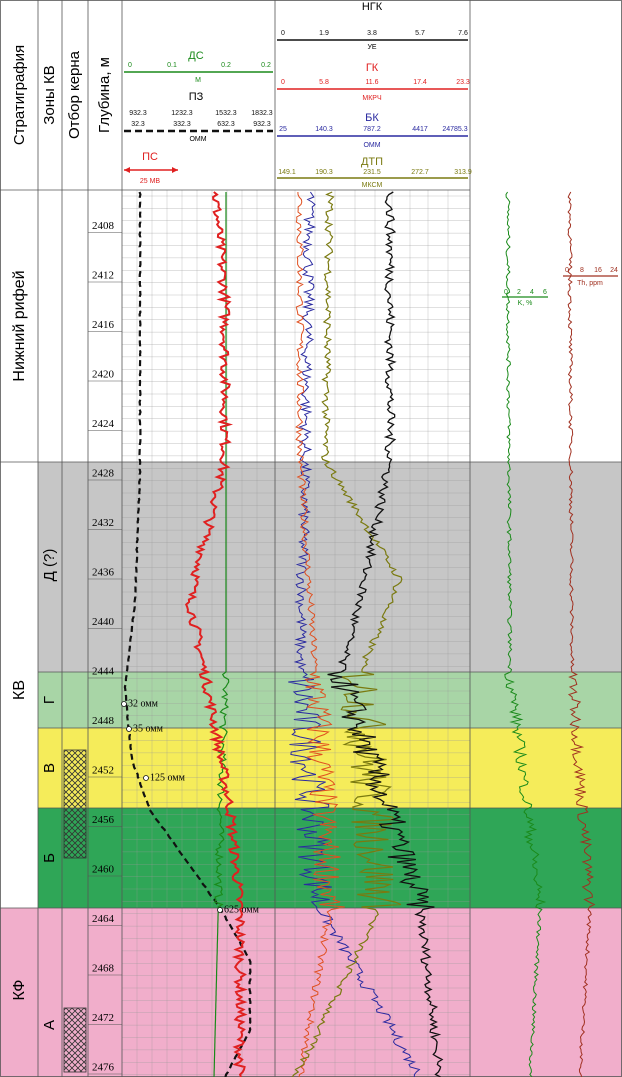  What do you see at coordinates (103, 622) in the screenshot?
I see `depth-label: 2440` at bounding box center [103, 622].